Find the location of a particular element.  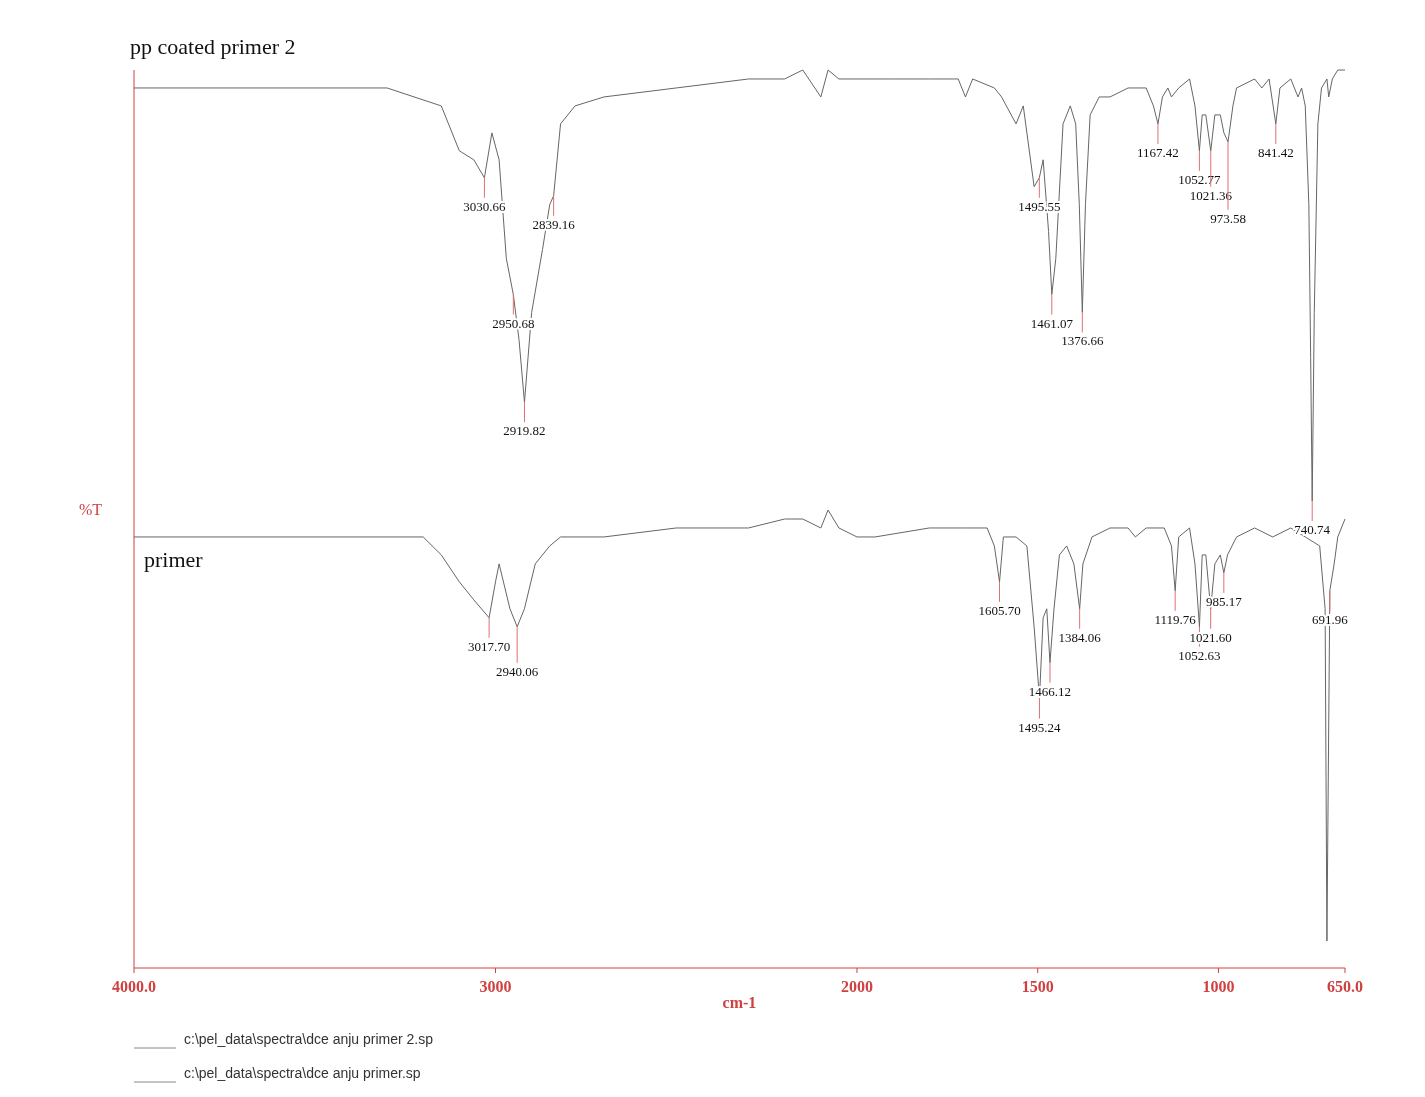

x-tick-label: 650.0 is located at coordinates (1345, 986).